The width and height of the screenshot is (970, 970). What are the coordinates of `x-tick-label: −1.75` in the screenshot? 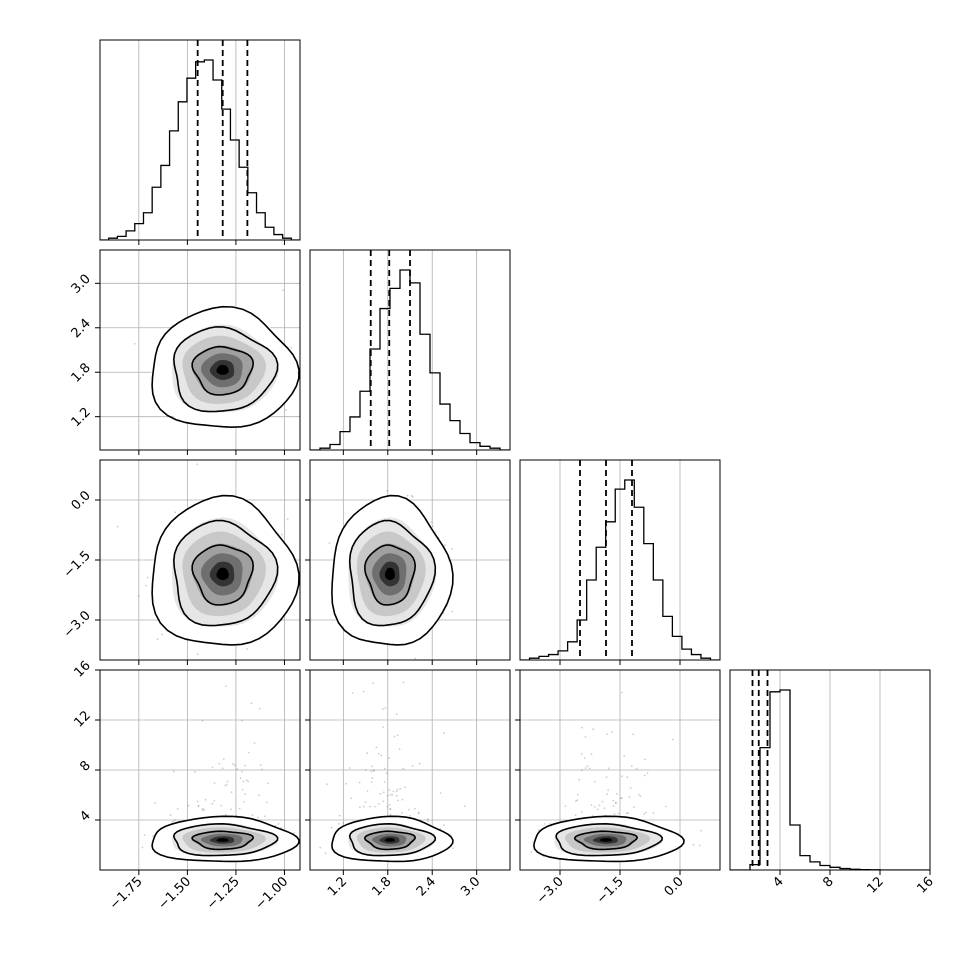 It's located at (126, 893).